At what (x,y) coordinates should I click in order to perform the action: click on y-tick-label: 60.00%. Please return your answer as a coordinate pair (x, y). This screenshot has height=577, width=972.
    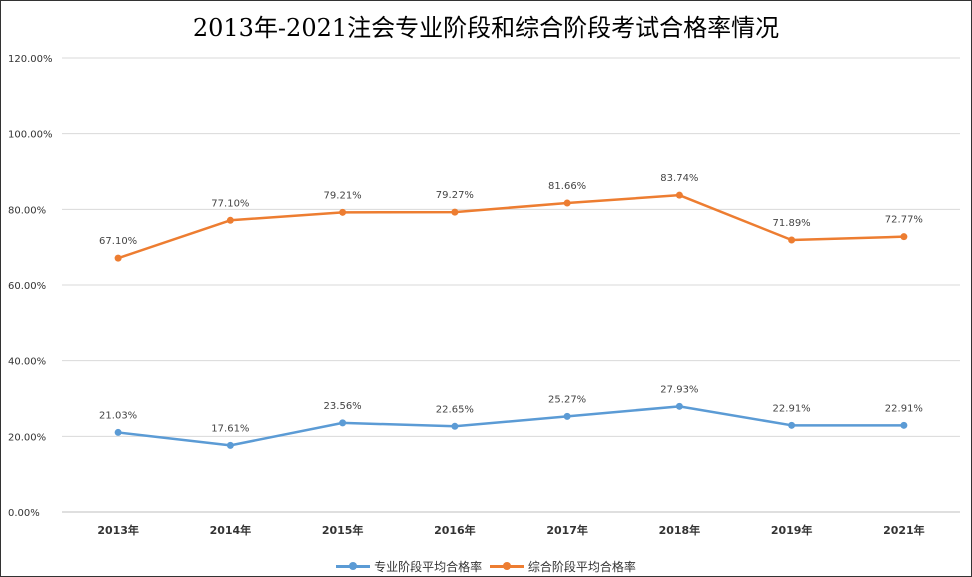
    Looking at the image, I should click on (27, 286).